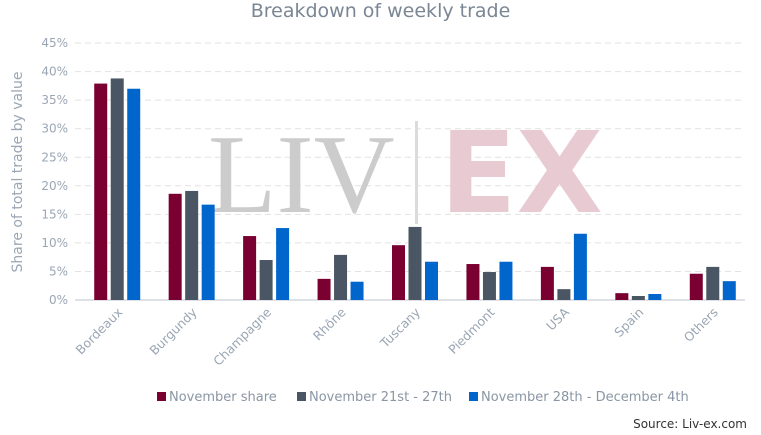  I want to click on bar-rhône-series-1, so click(324, 289).